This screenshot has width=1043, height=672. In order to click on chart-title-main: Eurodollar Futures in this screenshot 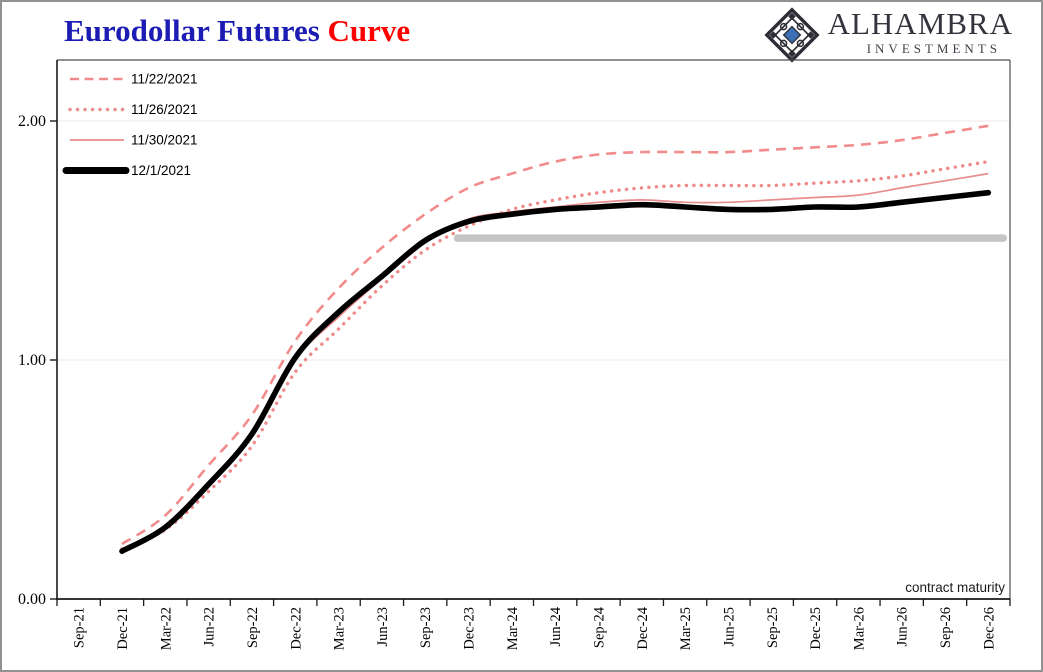, I will do `click(196, 30)`.